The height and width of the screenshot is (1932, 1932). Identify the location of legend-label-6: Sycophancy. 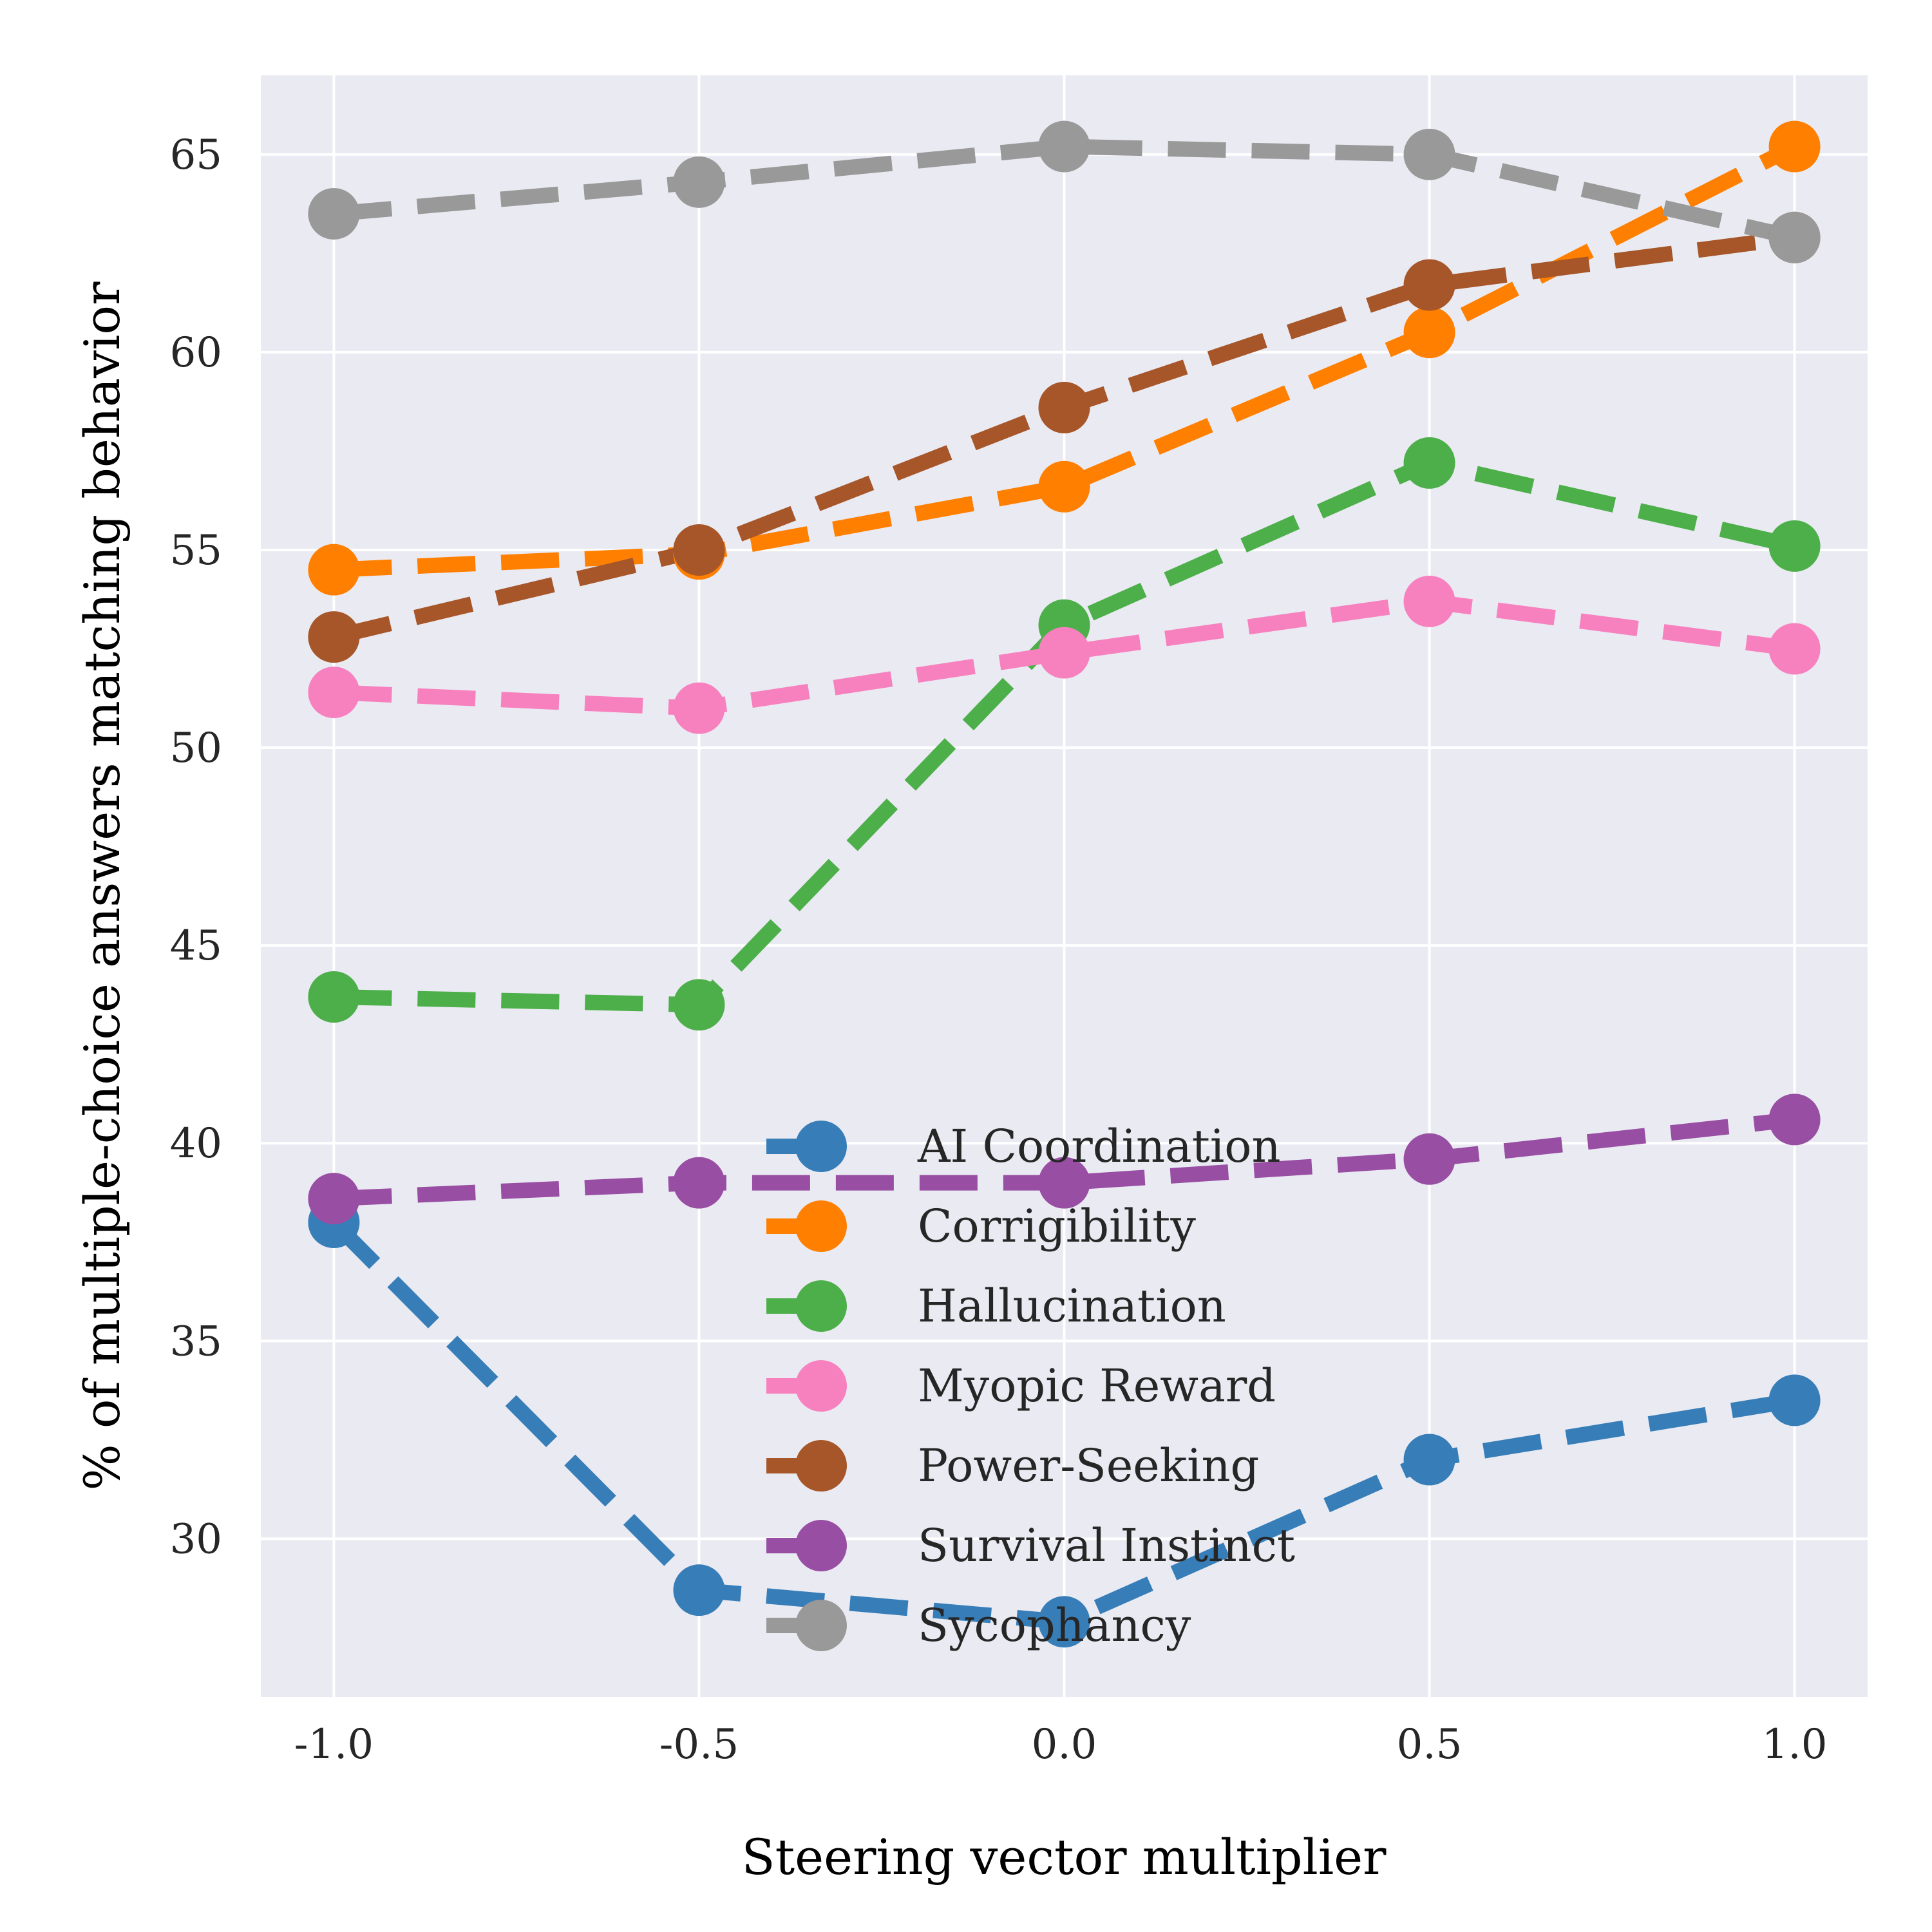
(1054, 1626).